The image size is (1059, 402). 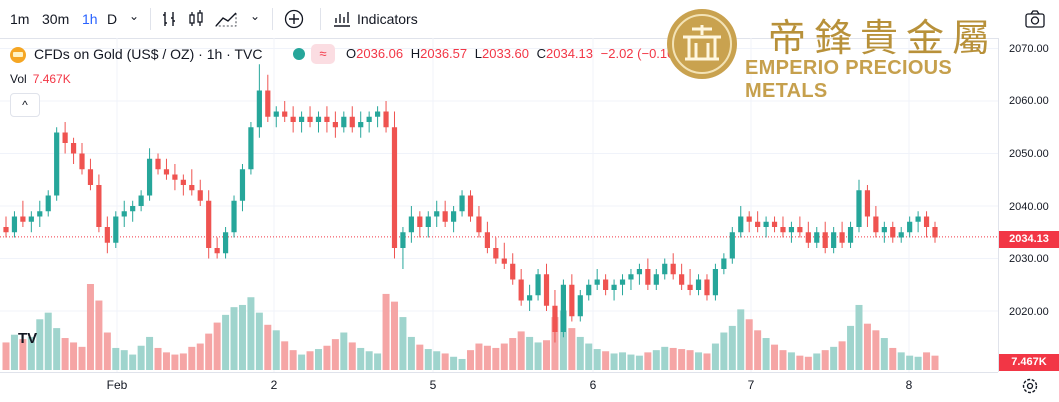 What do you see at coordinates (227, 19) in the screenshot?
I see `area-chart-icon` at bounding box center [227, 19].